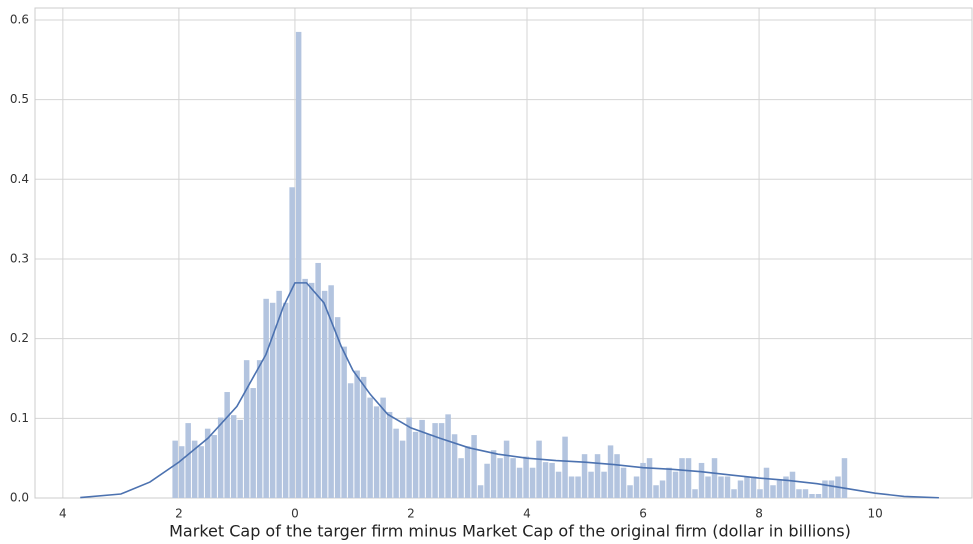 Image resolution: width=973 pixels, height=544 pixels. I want to click on y-tick-label: 0.0, so click(19, 498).